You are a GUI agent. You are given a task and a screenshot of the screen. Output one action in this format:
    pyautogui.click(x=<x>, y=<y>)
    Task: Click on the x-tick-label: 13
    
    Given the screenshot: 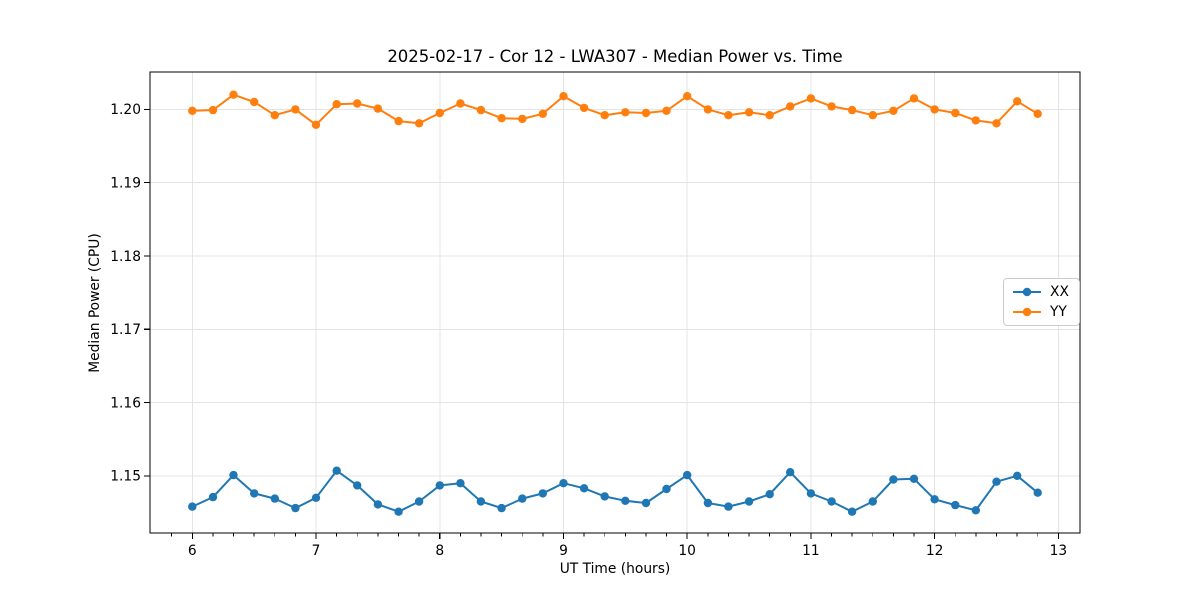 What is the action you would take?
    pyautogui.click(x=1059, y=551)
    